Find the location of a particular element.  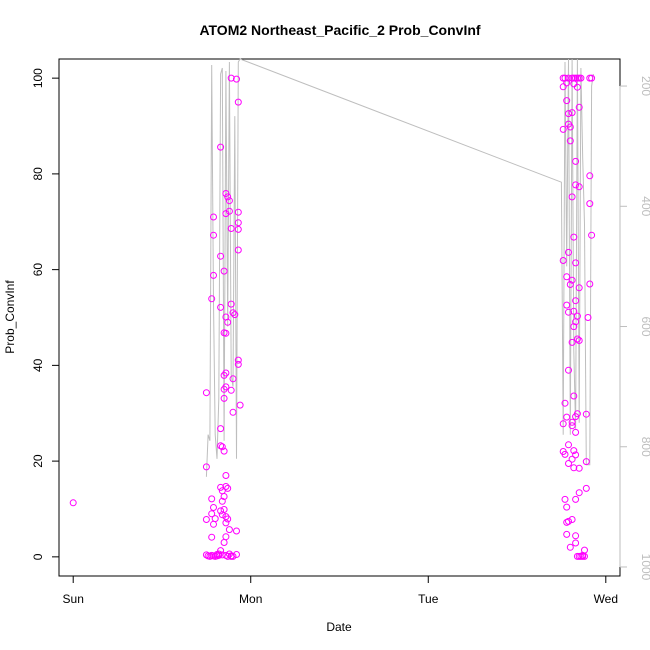

y-tick-label: 0 is located at coordinates (38, 556).